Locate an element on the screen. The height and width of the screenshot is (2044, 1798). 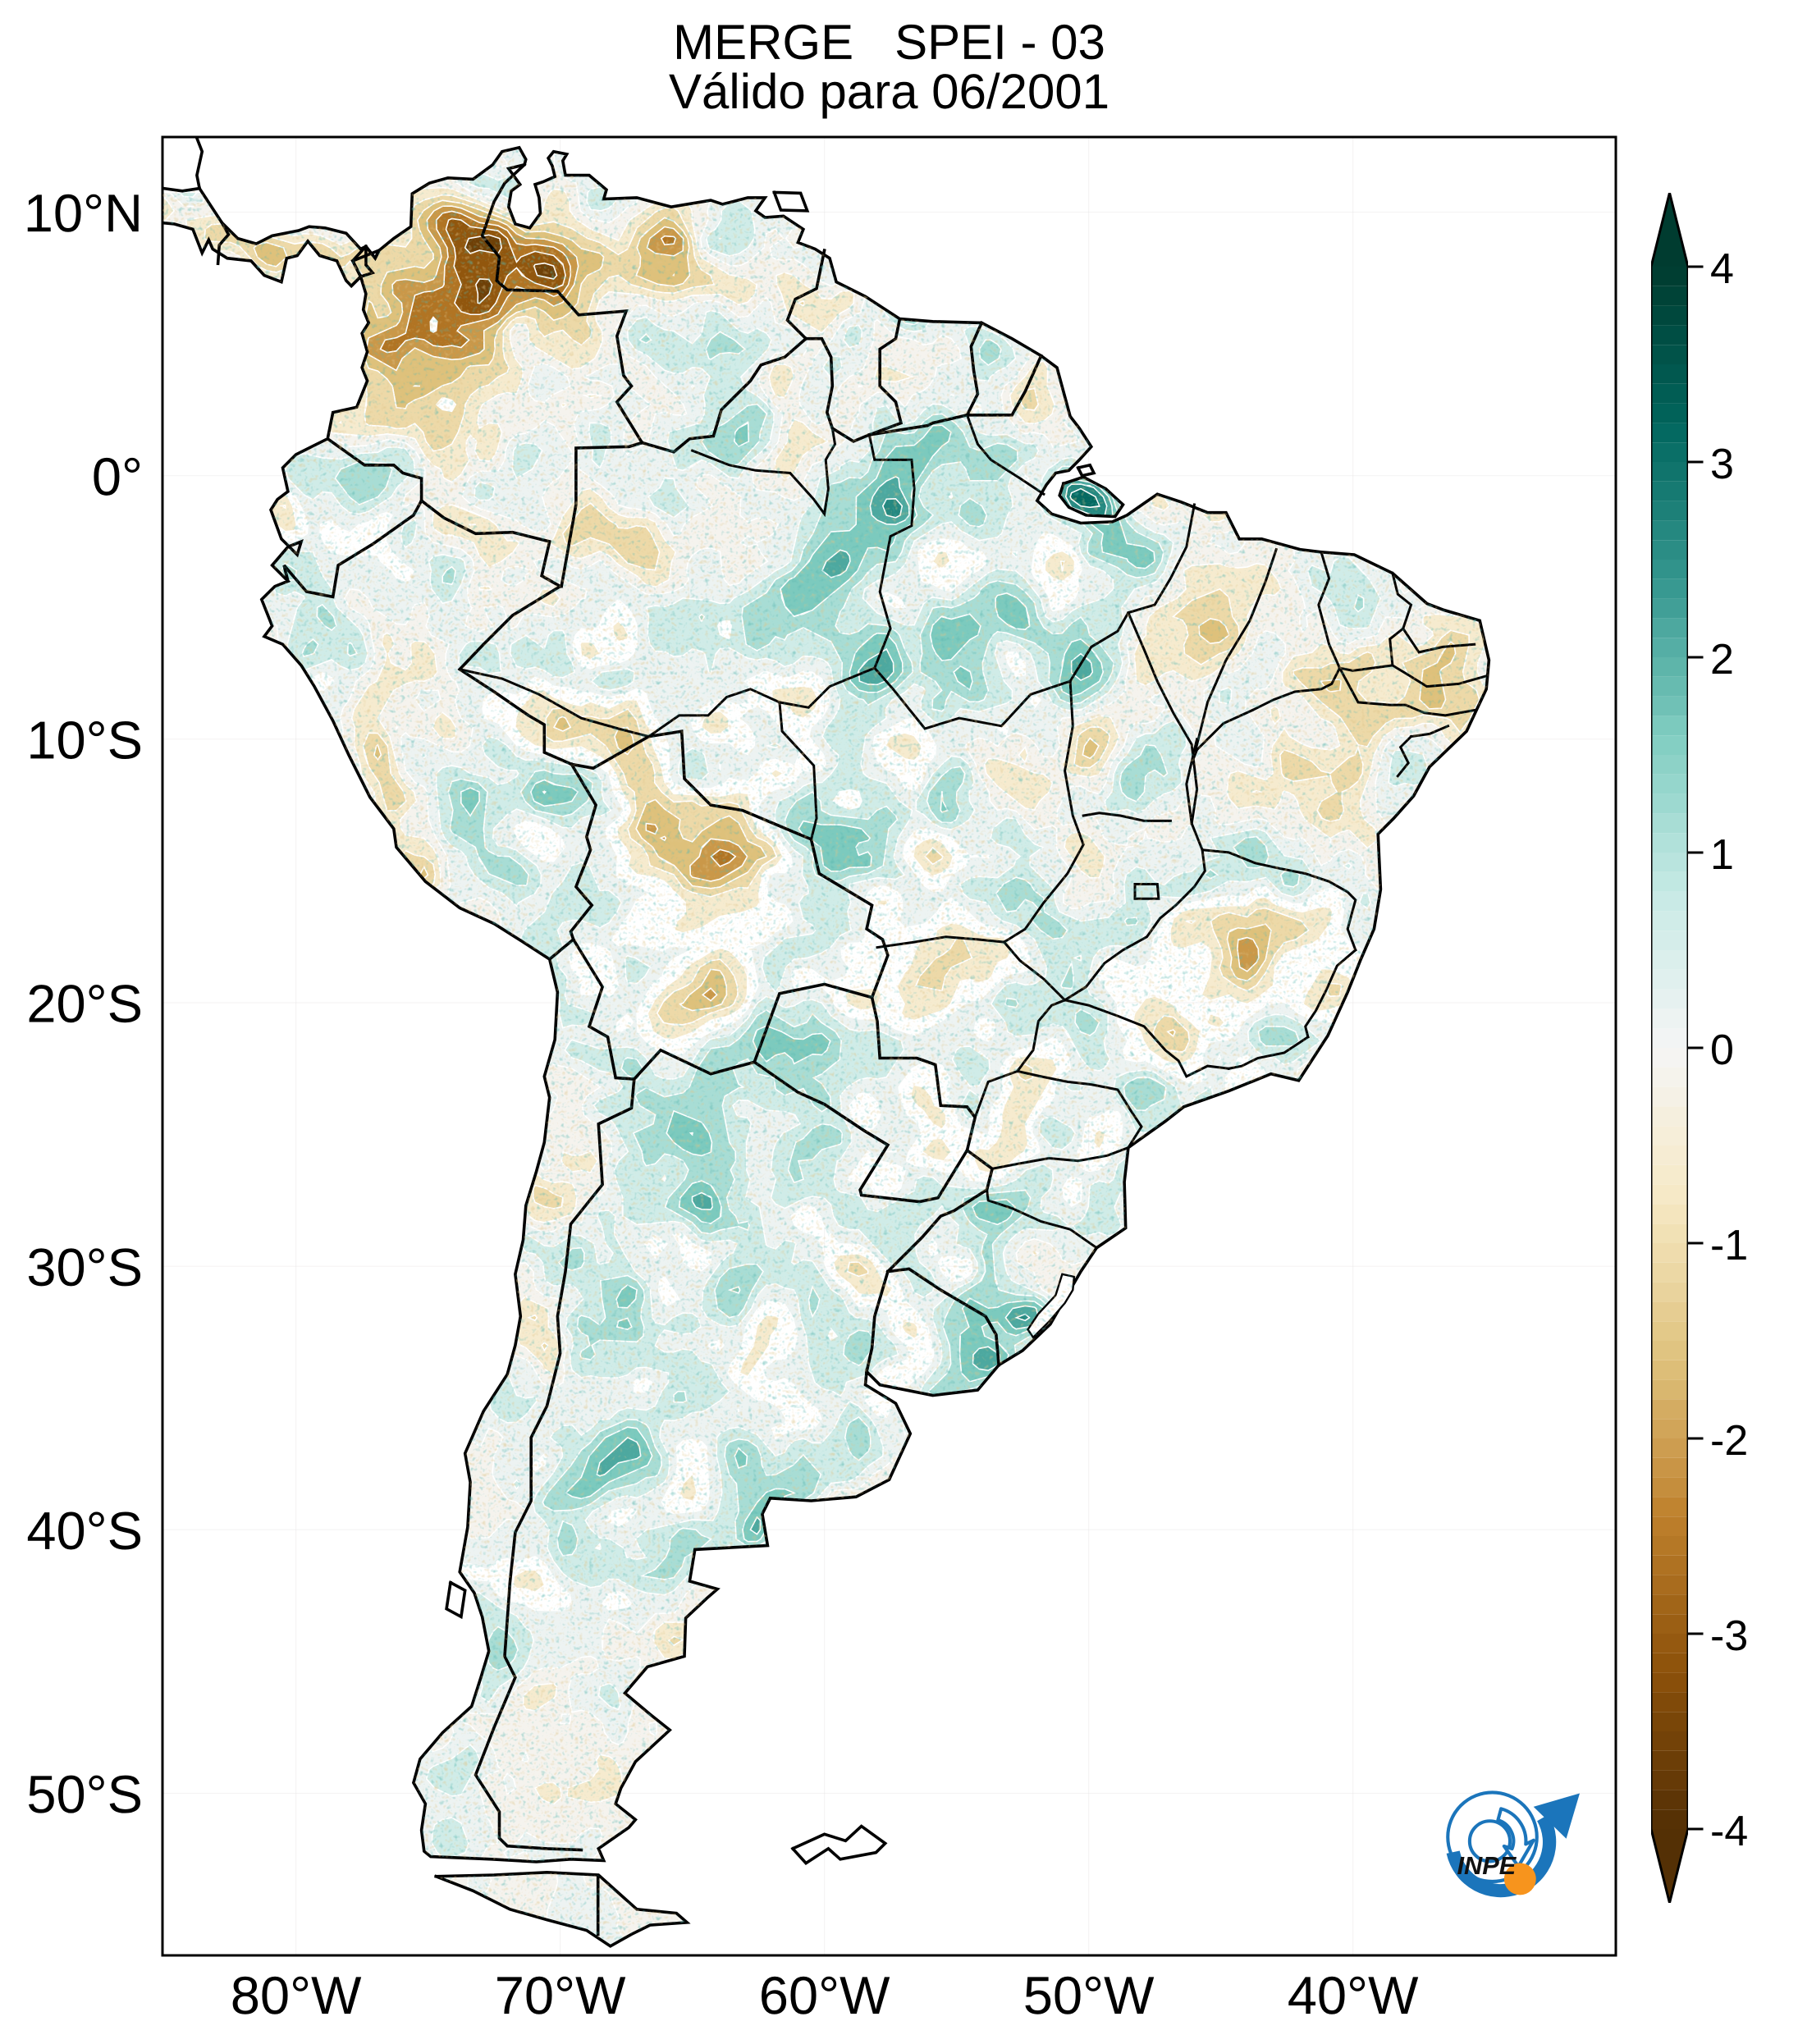
svg-text: INPE is located at coordinates (1487, 1865).